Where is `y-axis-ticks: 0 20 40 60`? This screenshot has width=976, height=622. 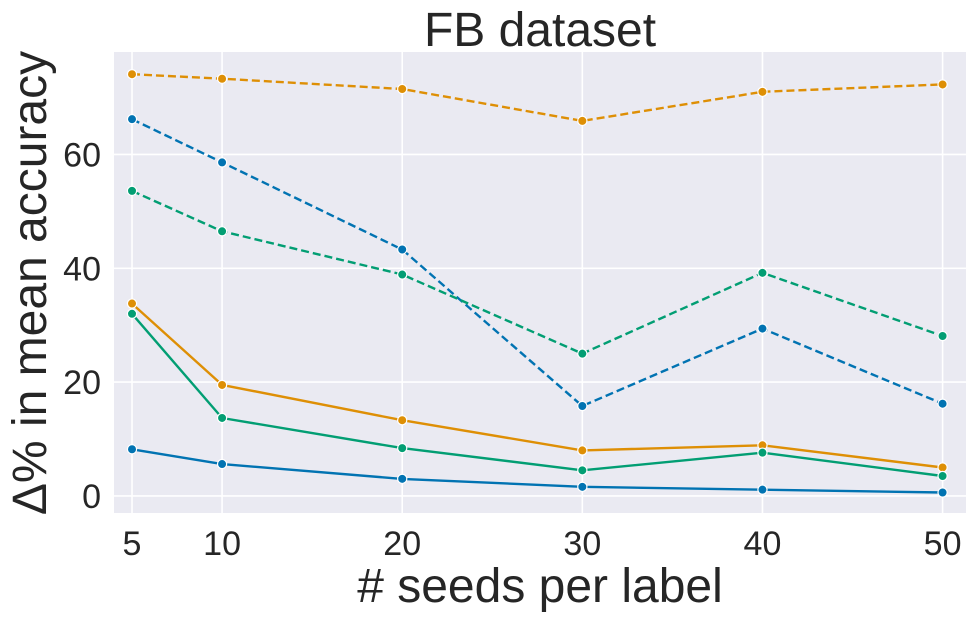
y-axis-ticks: 0 20 40 60 is located at coordinates (82, 325).